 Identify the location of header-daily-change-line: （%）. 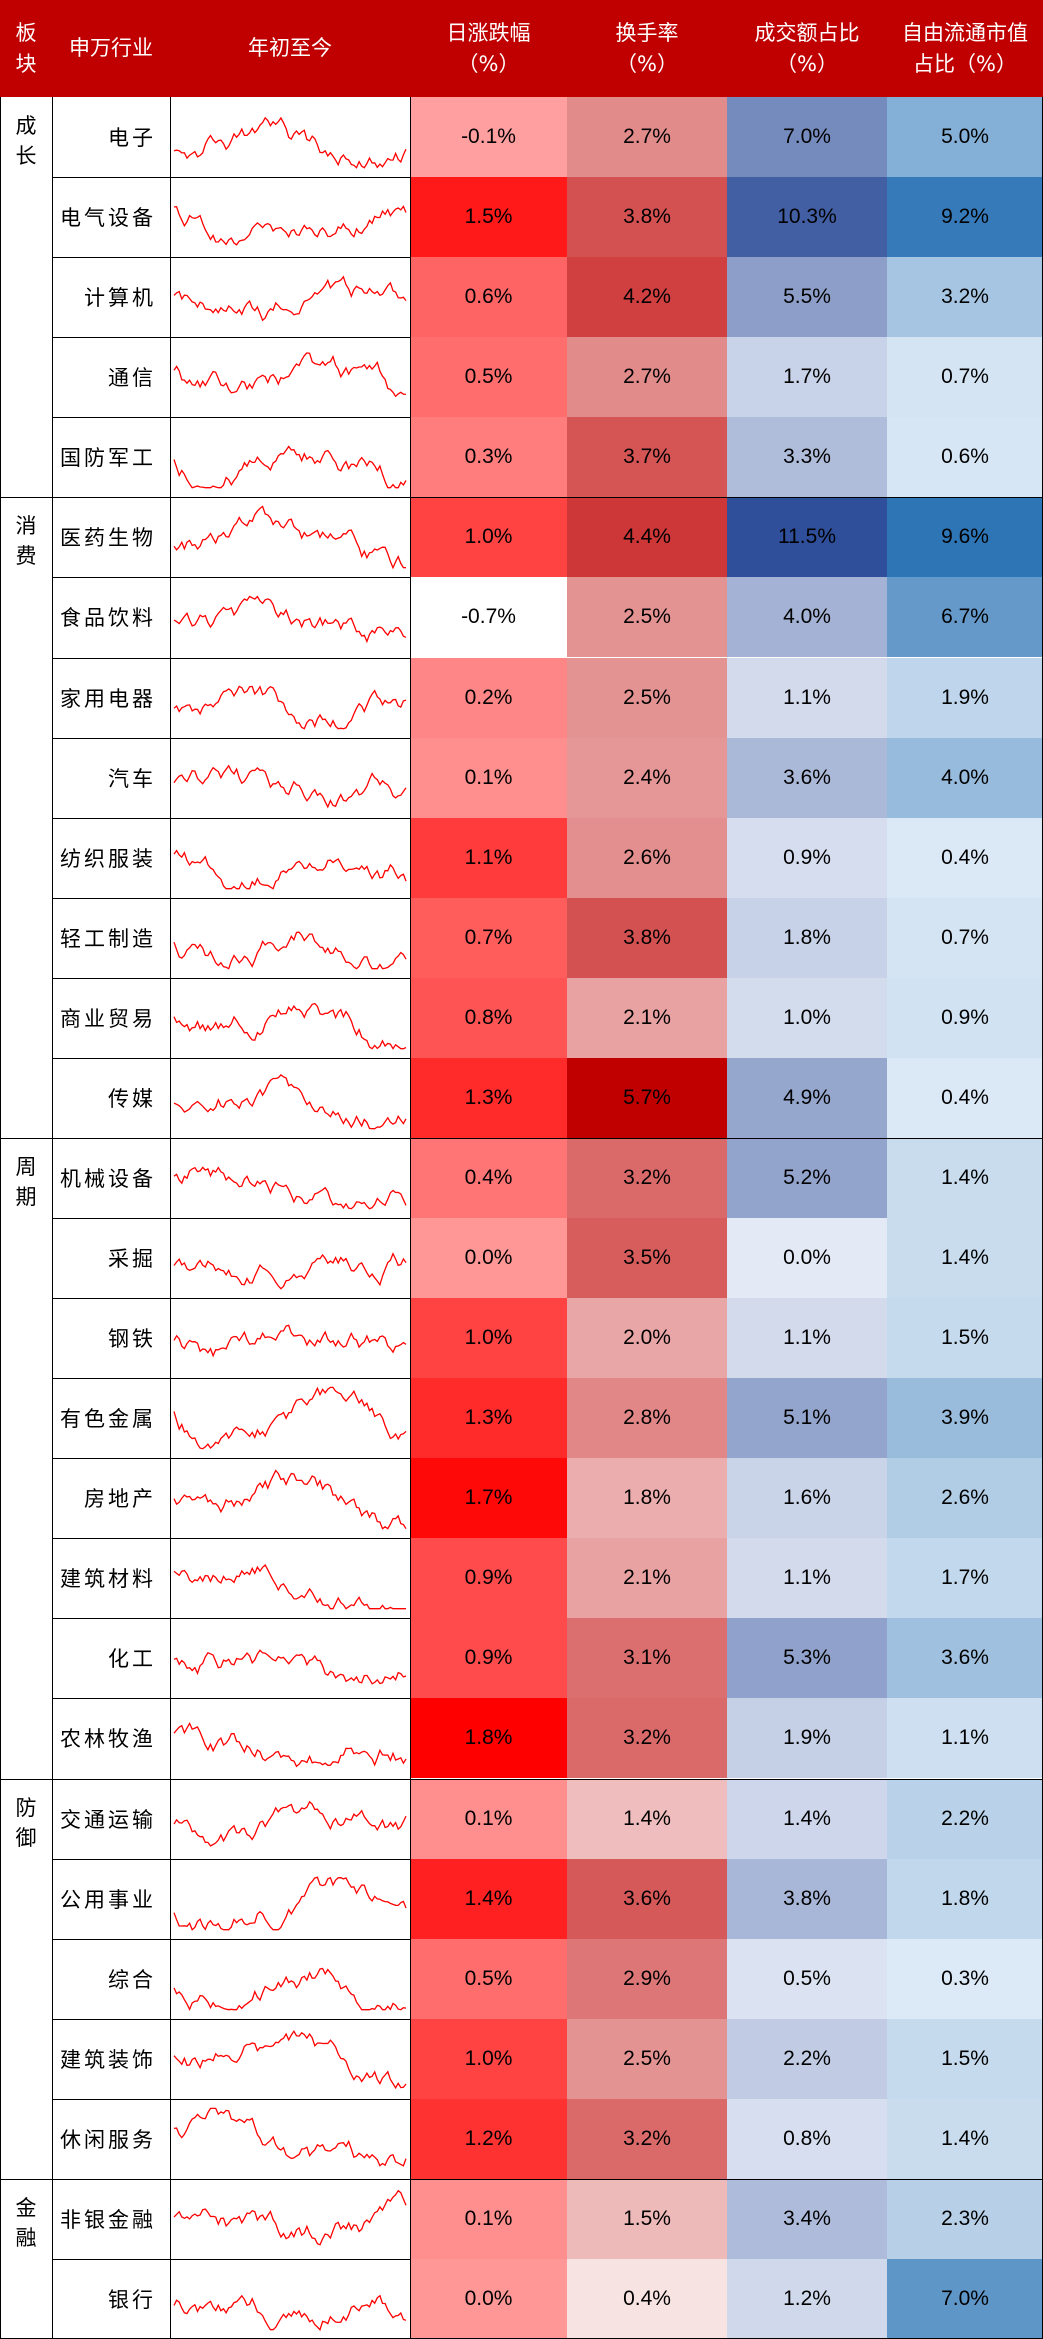
(488, 63).